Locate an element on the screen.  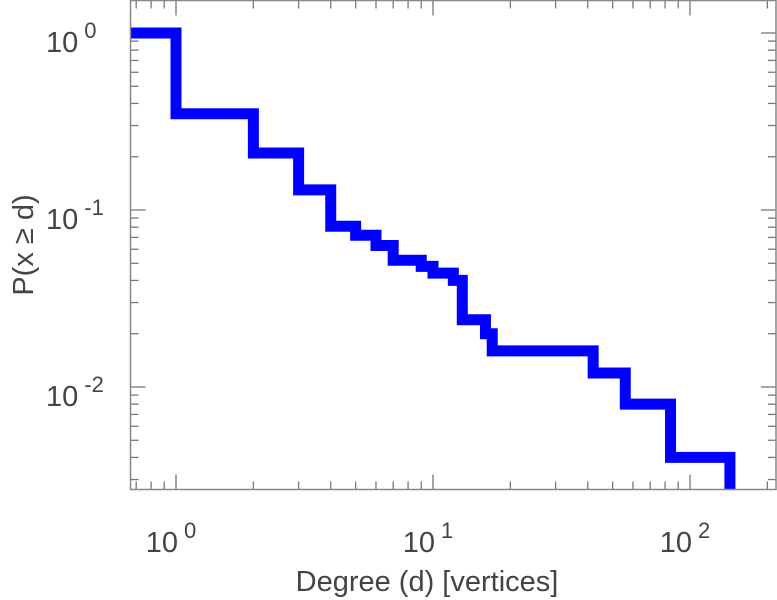
y-tick-label: 10 -1 is located at coordinates (75, 215).